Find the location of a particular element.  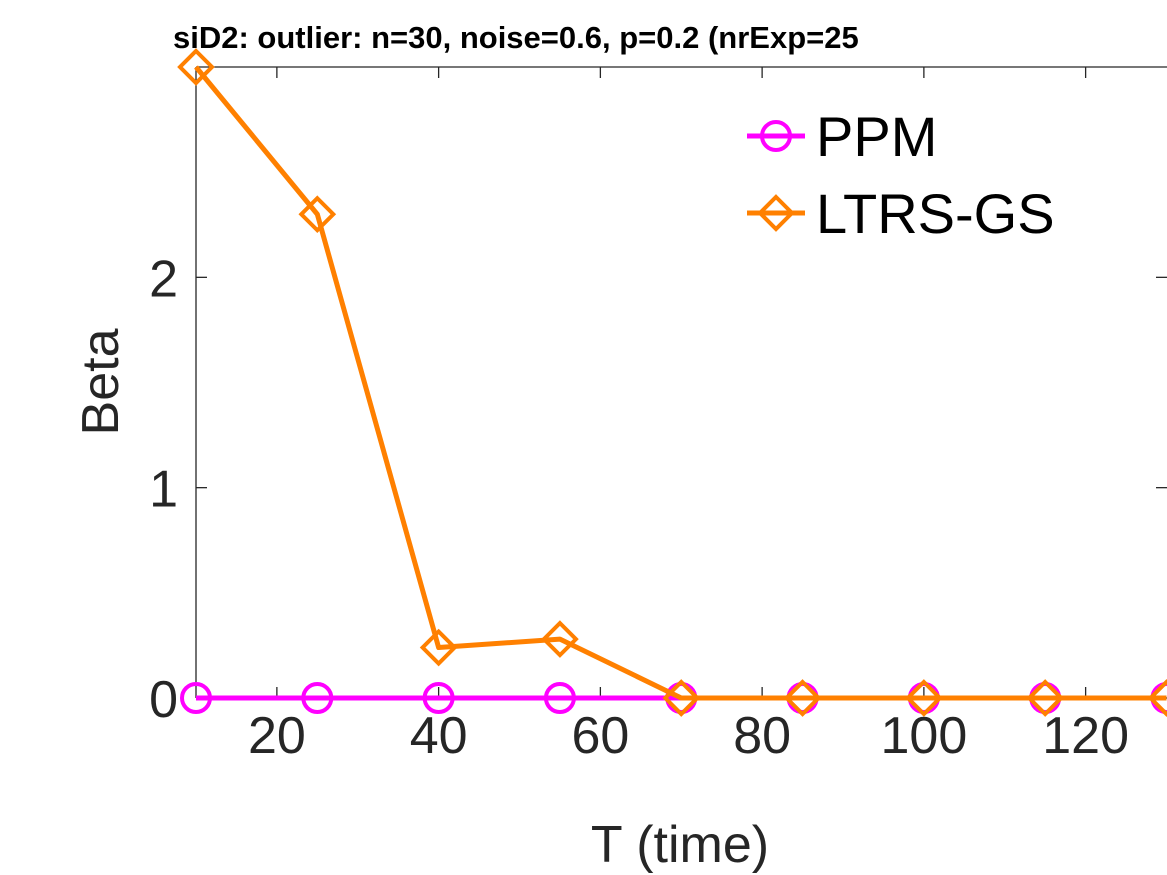

y-tick-label: 0 is located at coordinates (163, 700).